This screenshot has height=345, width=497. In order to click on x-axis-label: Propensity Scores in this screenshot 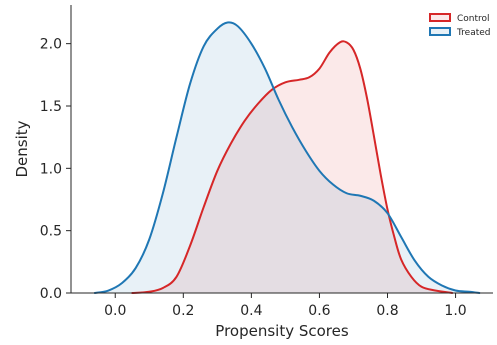, I will do `click(282, 331)`.